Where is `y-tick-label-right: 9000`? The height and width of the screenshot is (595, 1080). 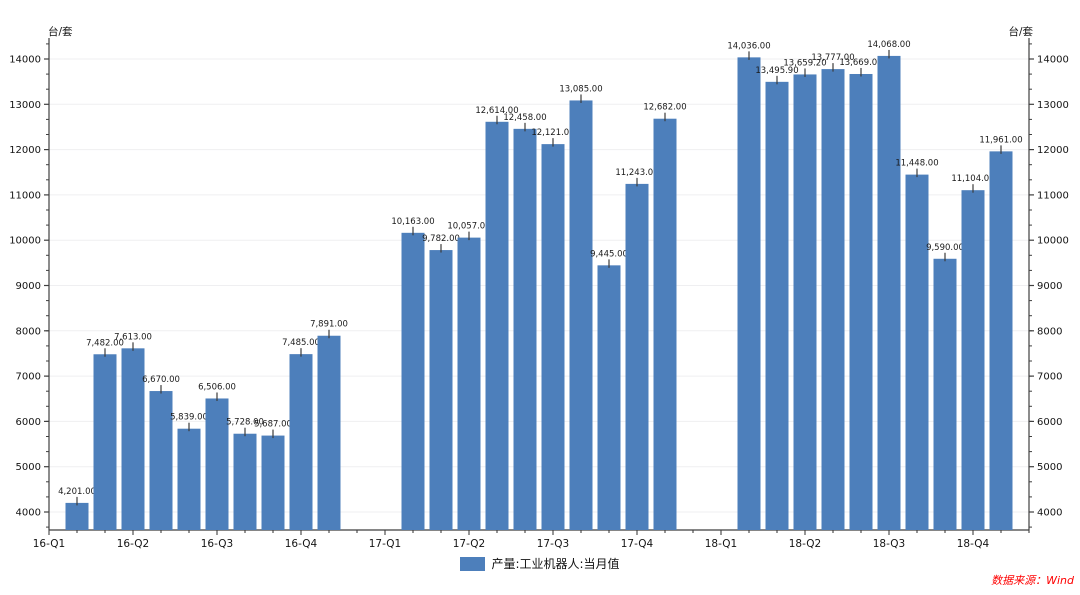
y-tick-label-right: 9000 is located at coordinates (1049, 286).